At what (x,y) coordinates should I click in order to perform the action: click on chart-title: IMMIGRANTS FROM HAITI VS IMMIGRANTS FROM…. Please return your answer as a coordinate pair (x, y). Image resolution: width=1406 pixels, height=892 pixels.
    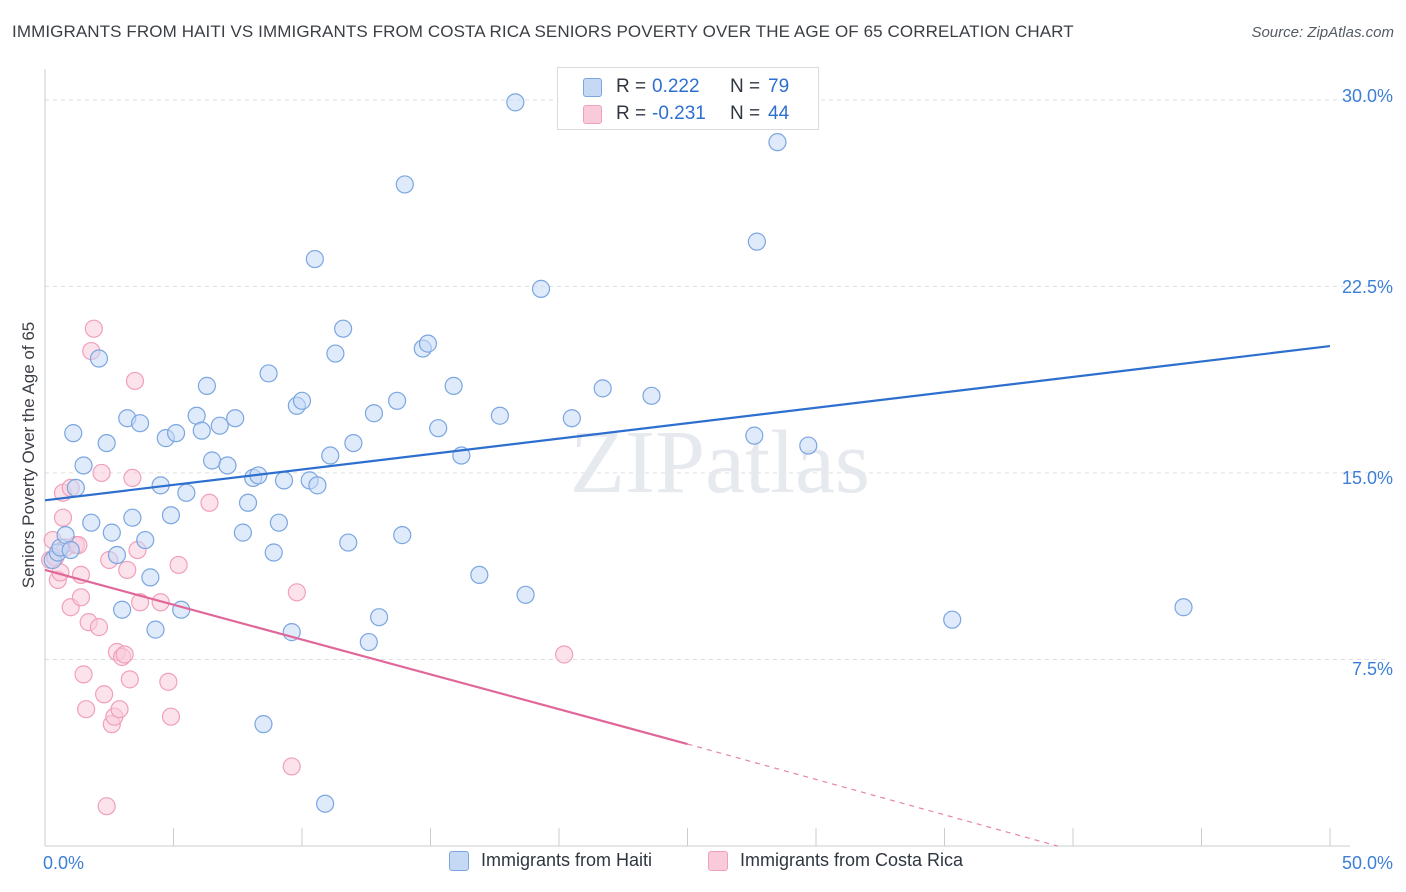
    Looking at the image, I should click on (543, 31).